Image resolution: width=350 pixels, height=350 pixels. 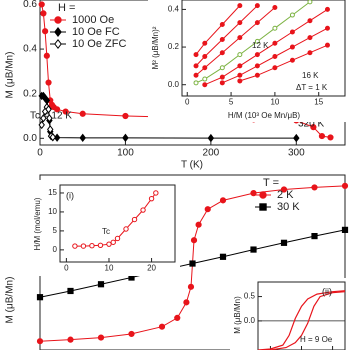 I want to click on y-tick-label: 0.5, so click(x=250, y=296).